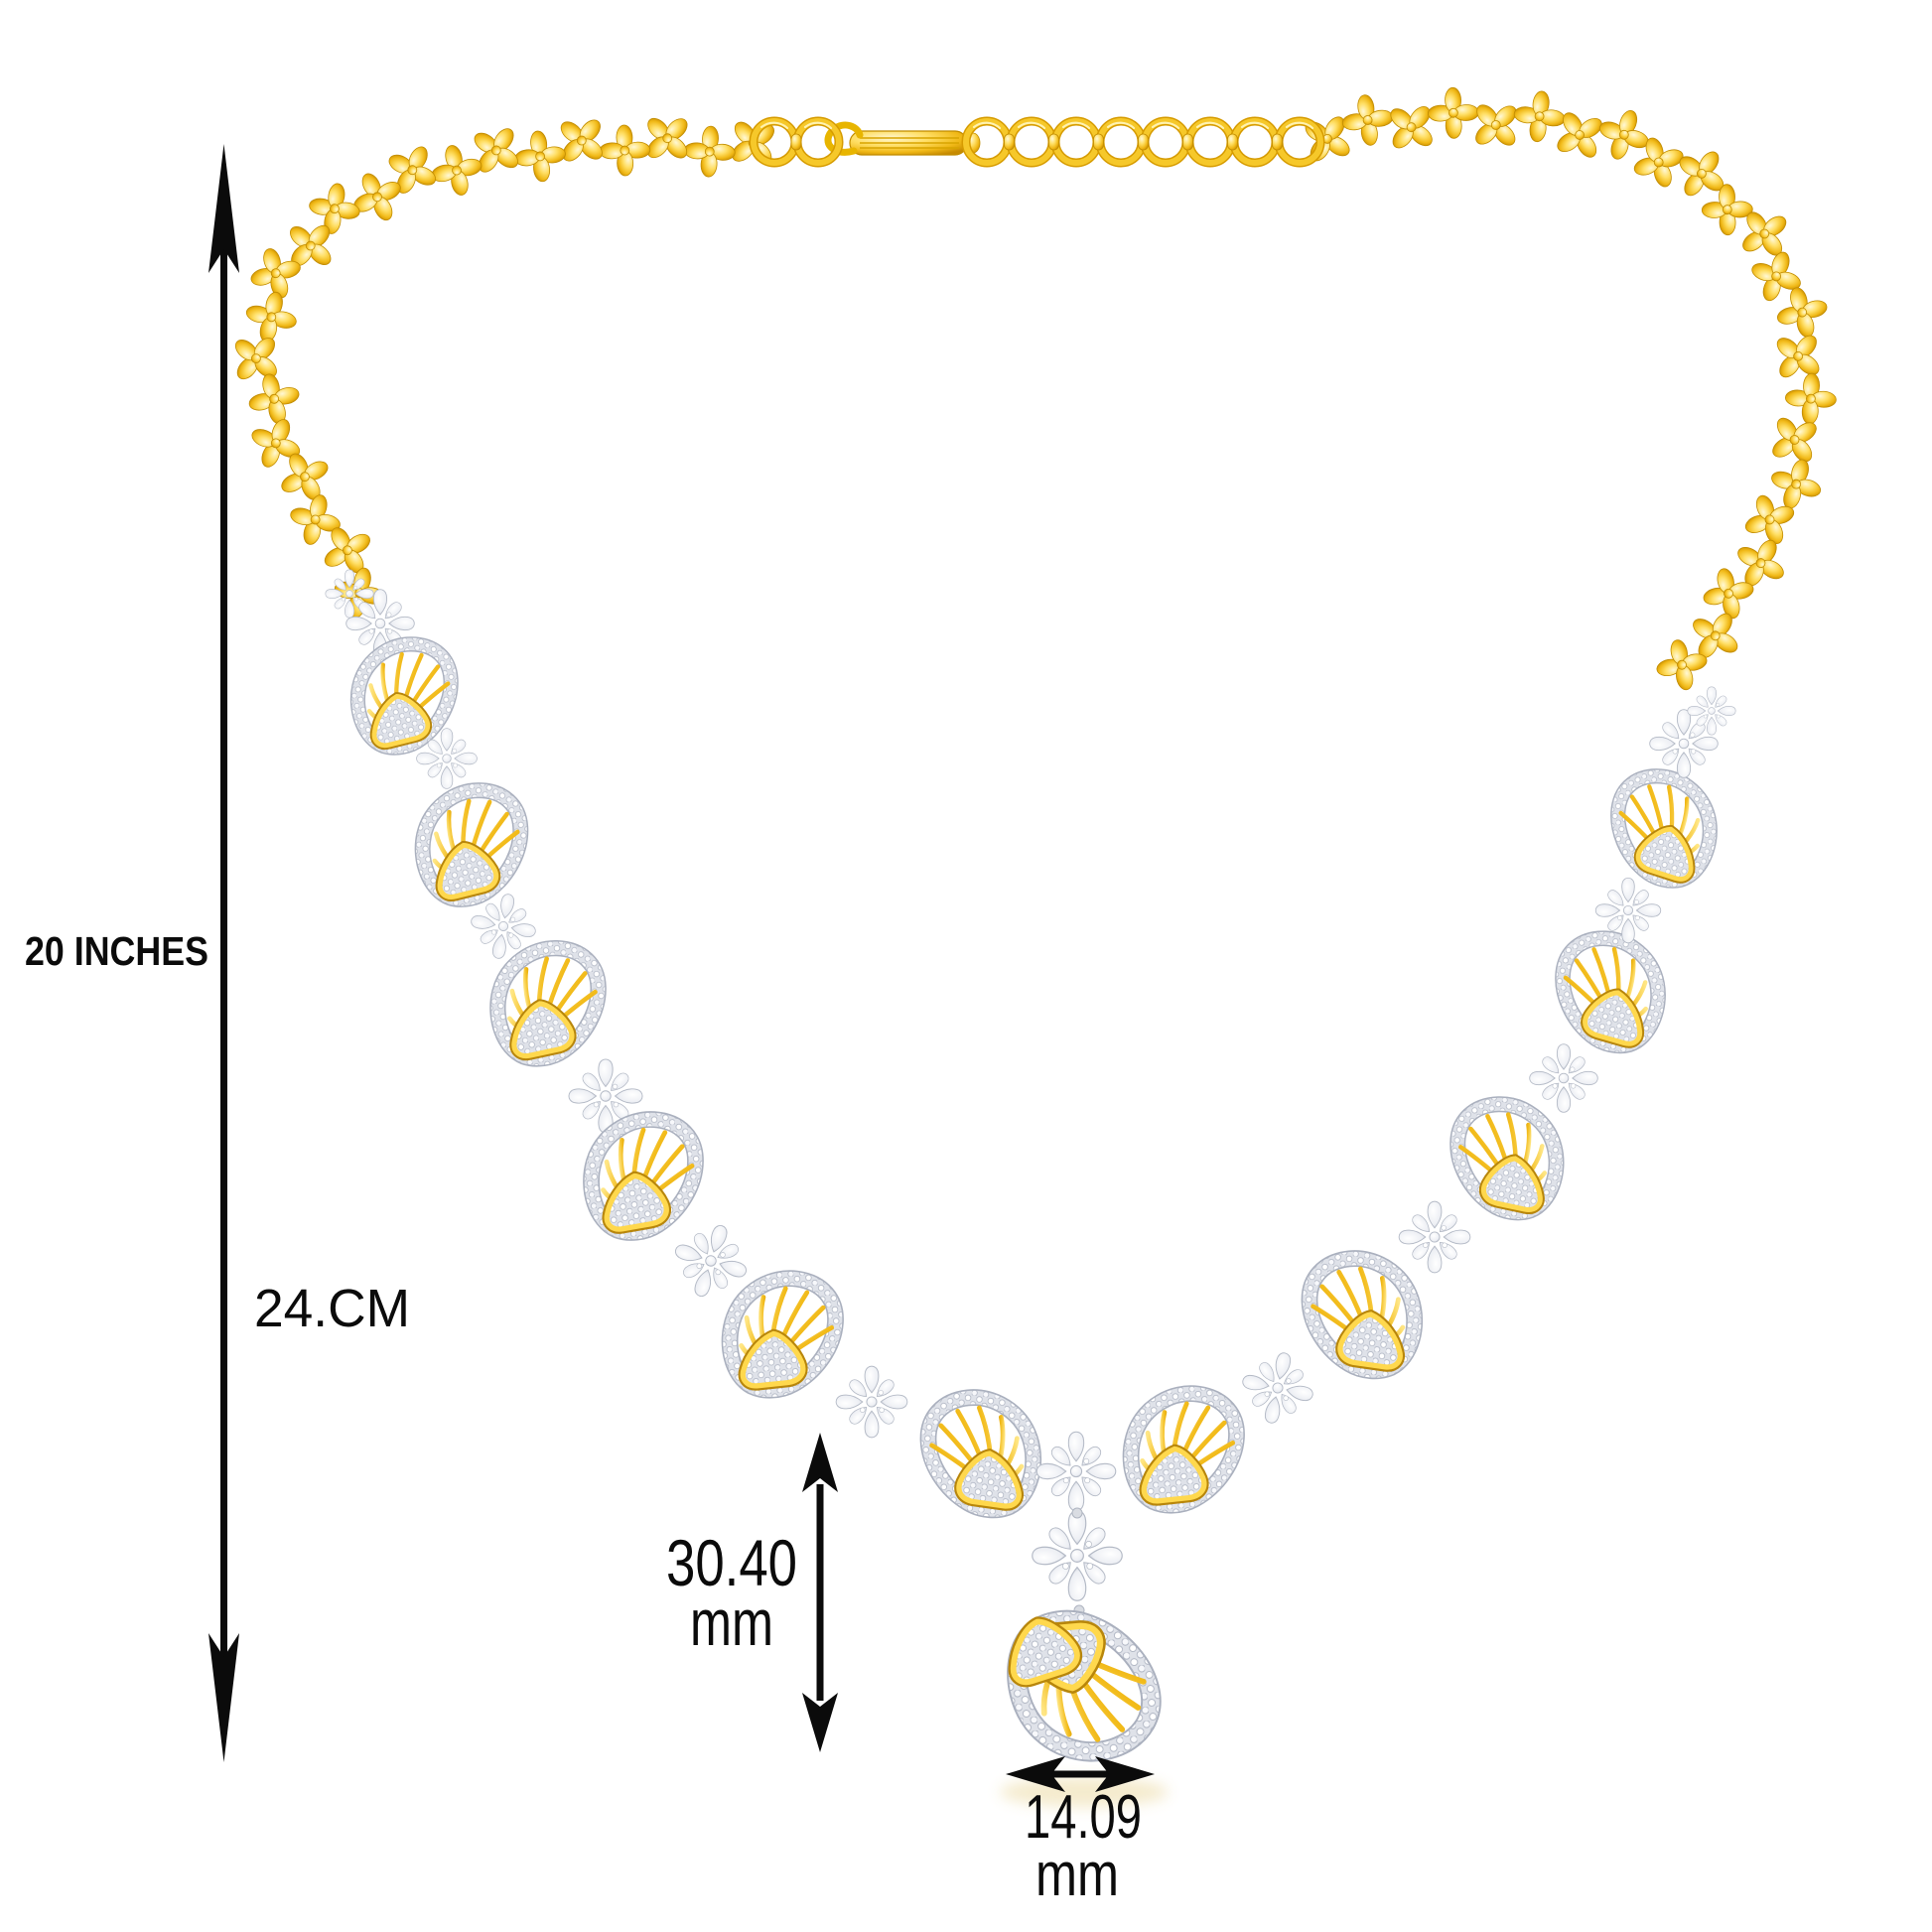  I want to click on pendant-width-value: 14.09, so click(1083, 1818).